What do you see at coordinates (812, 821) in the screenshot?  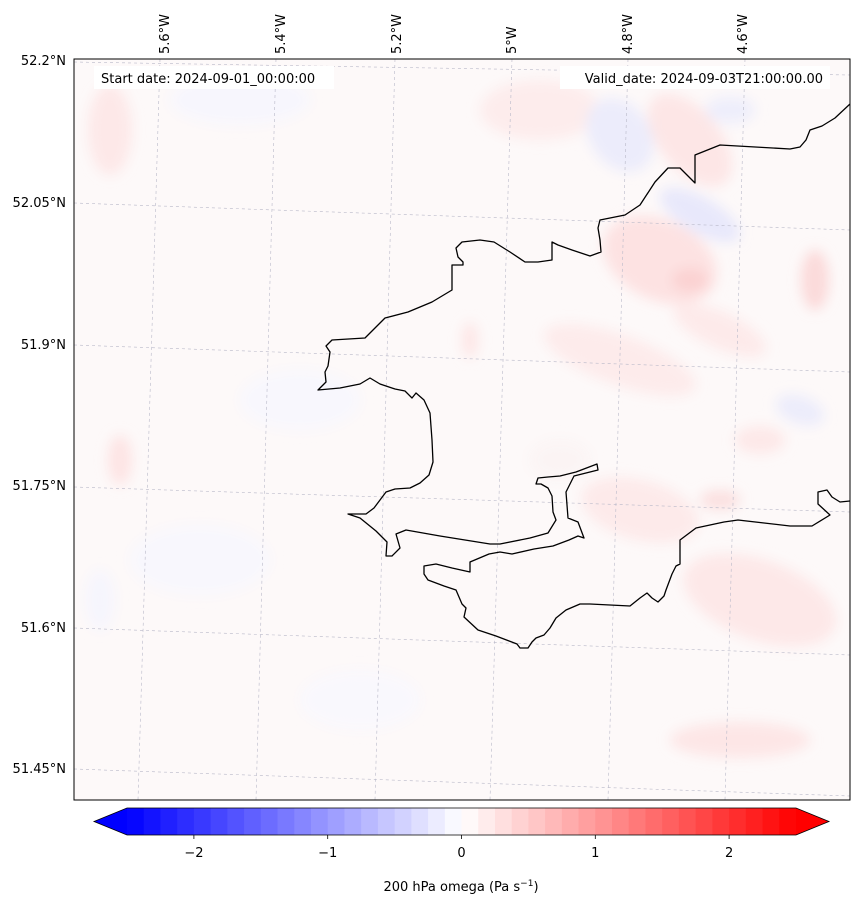 I see `colorbar-high-extension` at bounding box center [812, 821].